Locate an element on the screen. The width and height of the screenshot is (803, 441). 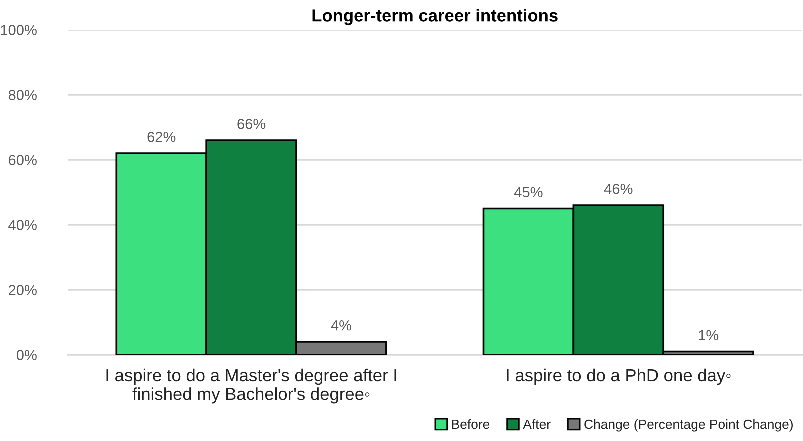
y-tick-label: 100% is located at coordinates (19, 30).